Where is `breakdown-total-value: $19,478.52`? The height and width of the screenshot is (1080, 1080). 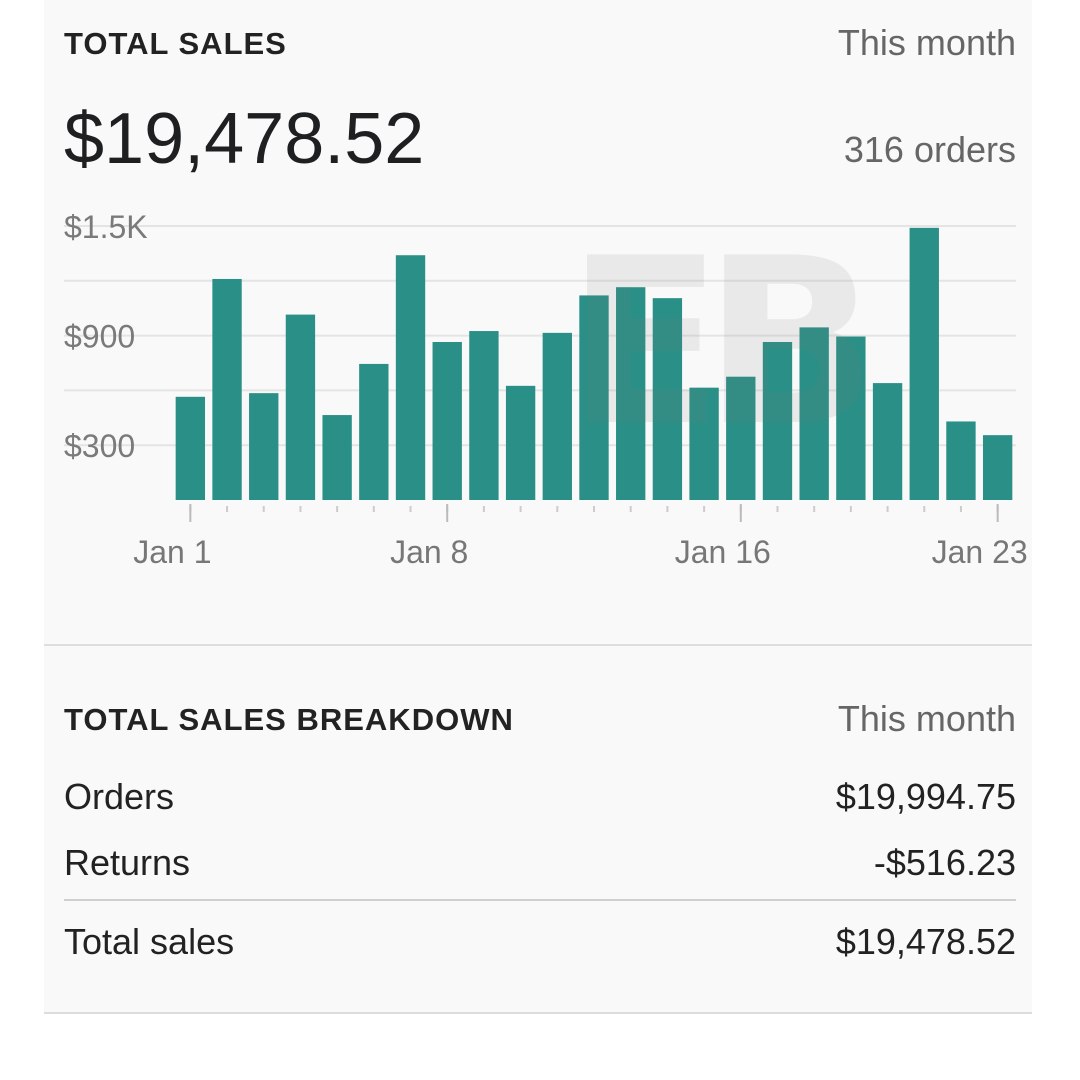 breakdown-total-value: $19,478.52 is located at coordinates (925, 941).